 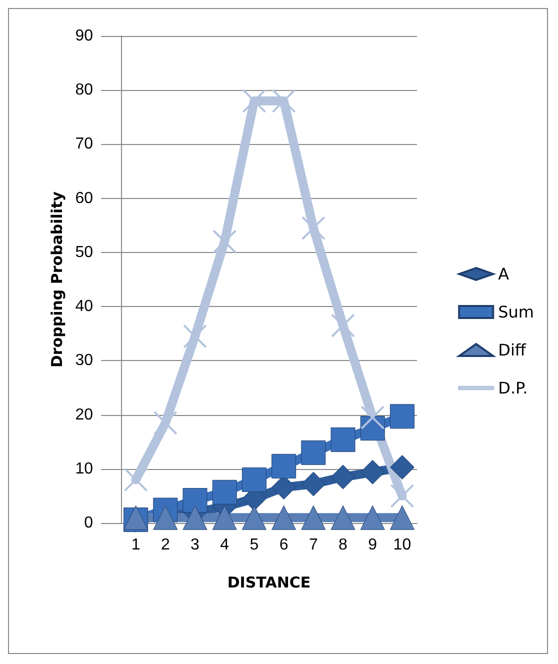 What do you see at coordinates (89, 523) in the screenshot?
I see `y-tick-label: 0` at bounding box center [89, 523].